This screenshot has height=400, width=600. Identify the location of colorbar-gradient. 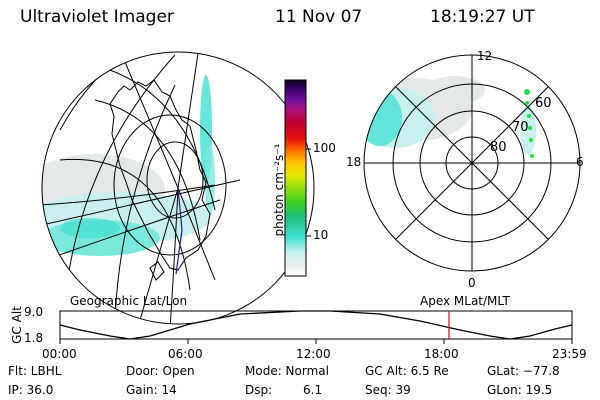
(295, 178).